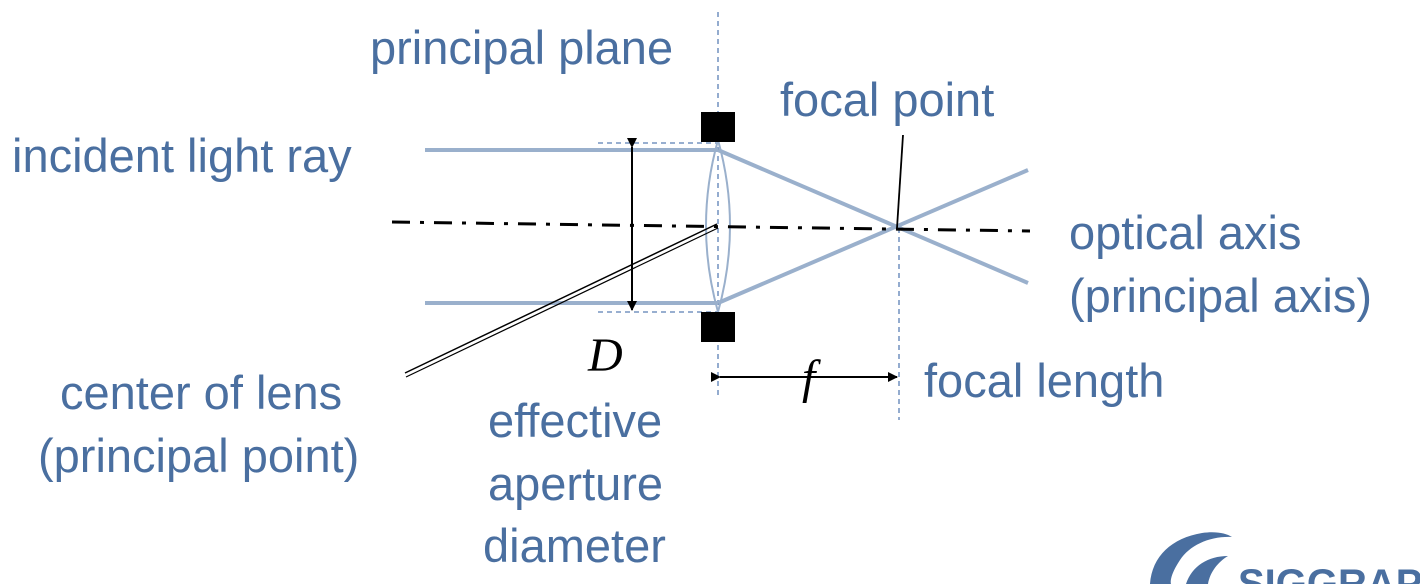  What do you see at coordinates (900, 181) in the screenshot?
I see `focal-point-leader` at bounding box center [900, 181].